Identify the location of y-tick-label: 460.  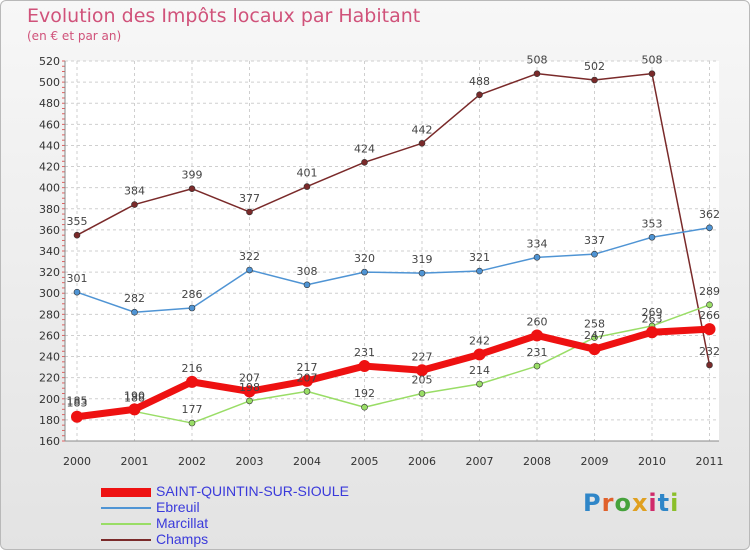
(49, 124).